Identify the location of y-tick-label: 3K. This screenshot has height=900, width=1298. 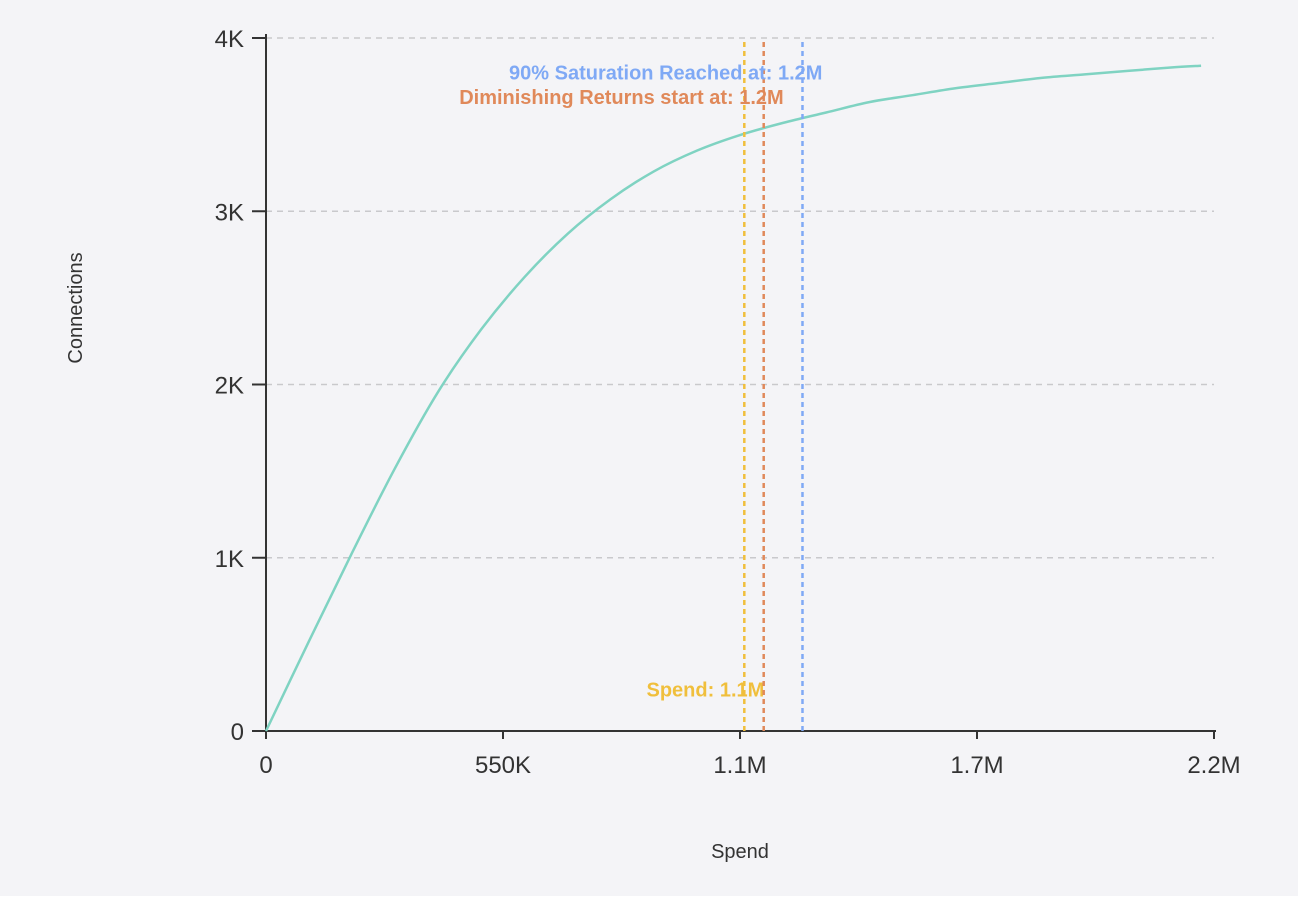
(229, 212).